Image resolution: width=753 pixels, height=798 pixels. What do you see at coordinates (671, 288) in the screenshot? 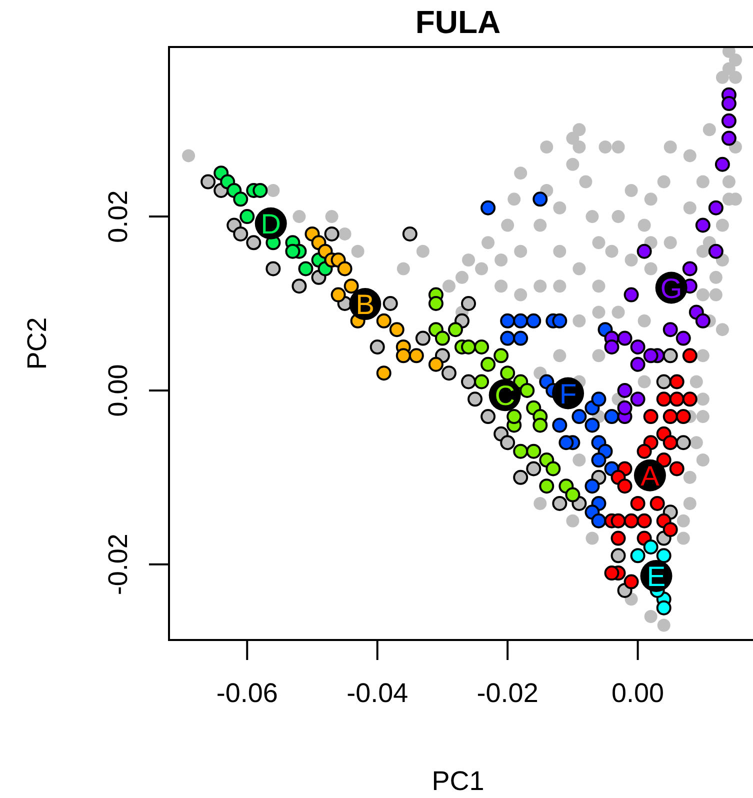
I see `series-label: G` at bounding box center [671, 288].